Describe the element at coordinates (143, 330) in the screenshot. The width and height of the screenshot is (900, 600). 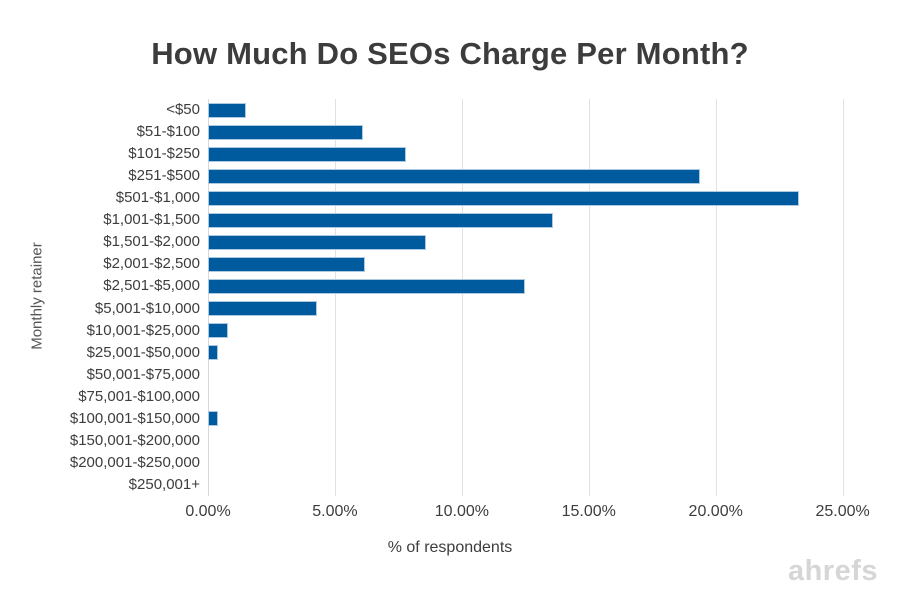
I see `category-label: $10,001-$25,000` at that location.